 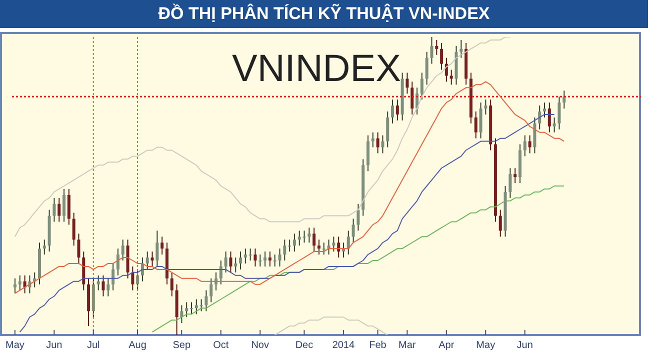 What do you see at coordinates (137, 345) in the screenshot?
I see `x-tick-label: Aug` at bounding box center [137, 345].